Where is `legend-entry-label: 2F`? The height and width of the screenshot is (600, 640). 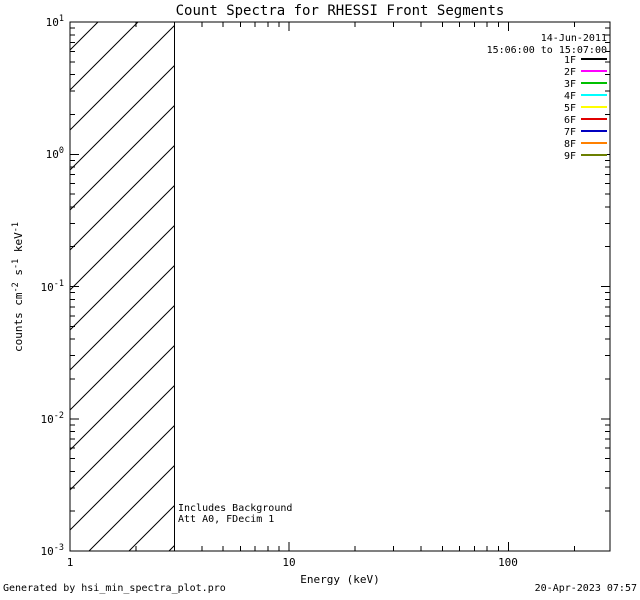 legend-entry-label: 2F is located at coordinates (570, 72).